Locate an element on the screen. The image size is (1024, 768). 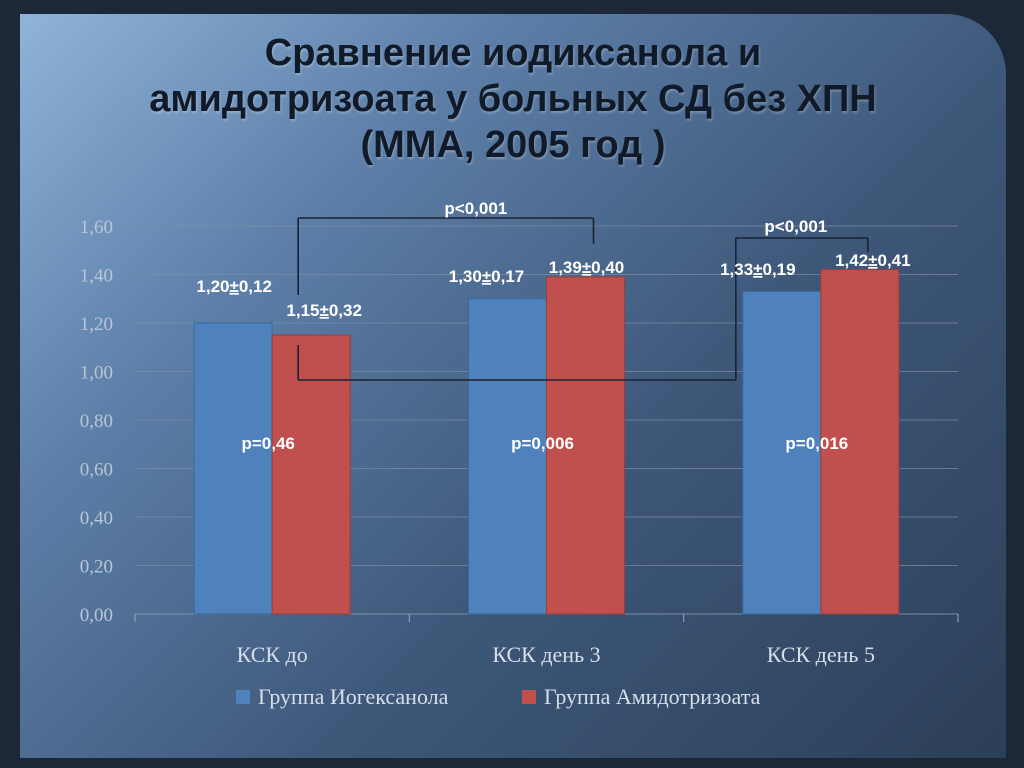
y-tick-label: 1,60 is located at coordinates (96, 227).